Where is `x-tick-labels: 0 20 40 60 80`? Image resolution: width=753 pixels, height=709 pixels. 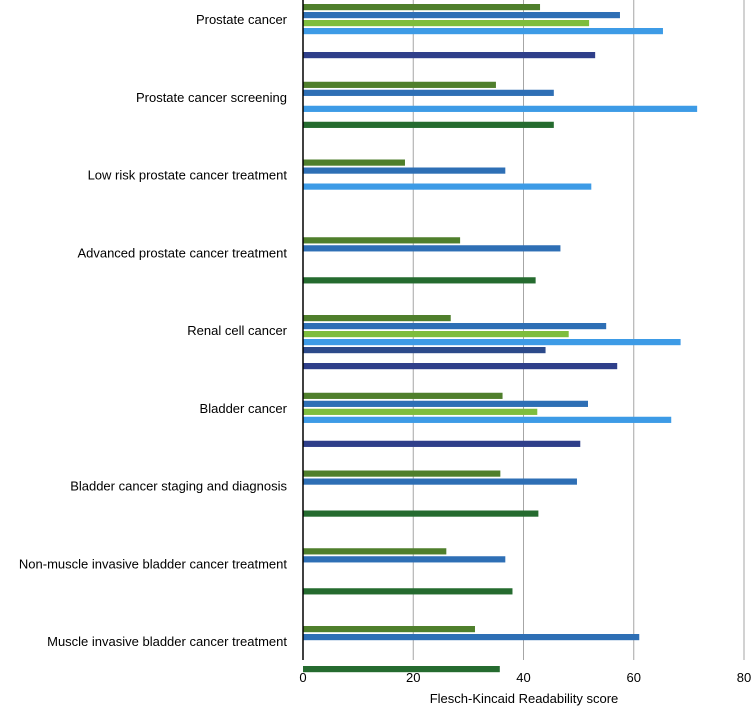 x-tick-labels: 0 20 40 60 80 is located at coordinates (525, 677).